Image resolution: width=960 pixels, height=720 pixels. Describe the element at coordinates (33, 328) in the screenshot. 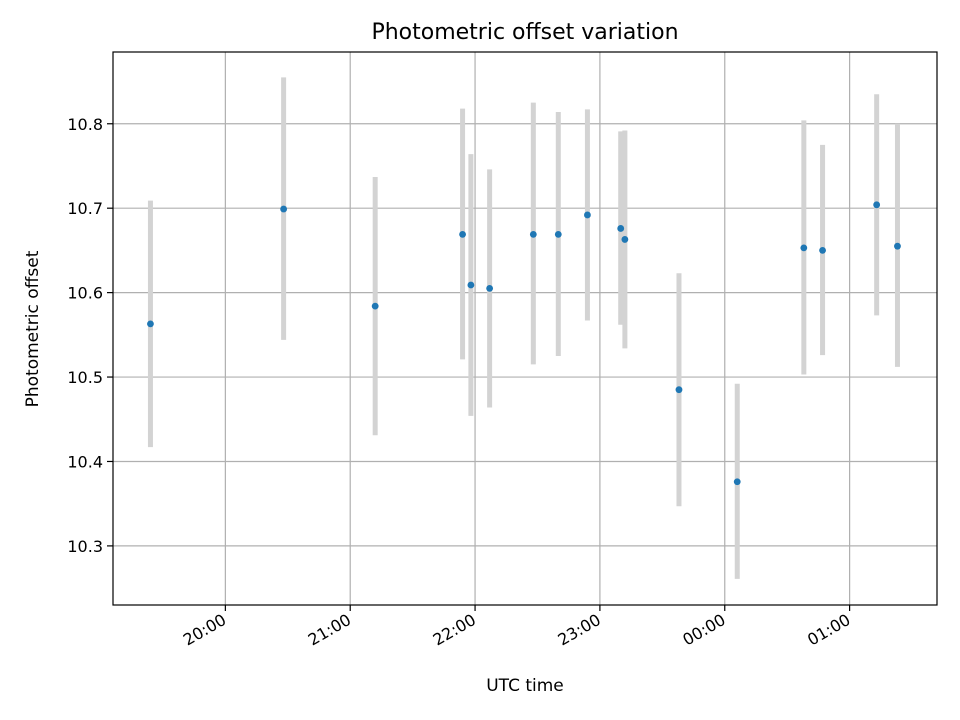

I see `y-axis-label: Photometric offset` at that location.